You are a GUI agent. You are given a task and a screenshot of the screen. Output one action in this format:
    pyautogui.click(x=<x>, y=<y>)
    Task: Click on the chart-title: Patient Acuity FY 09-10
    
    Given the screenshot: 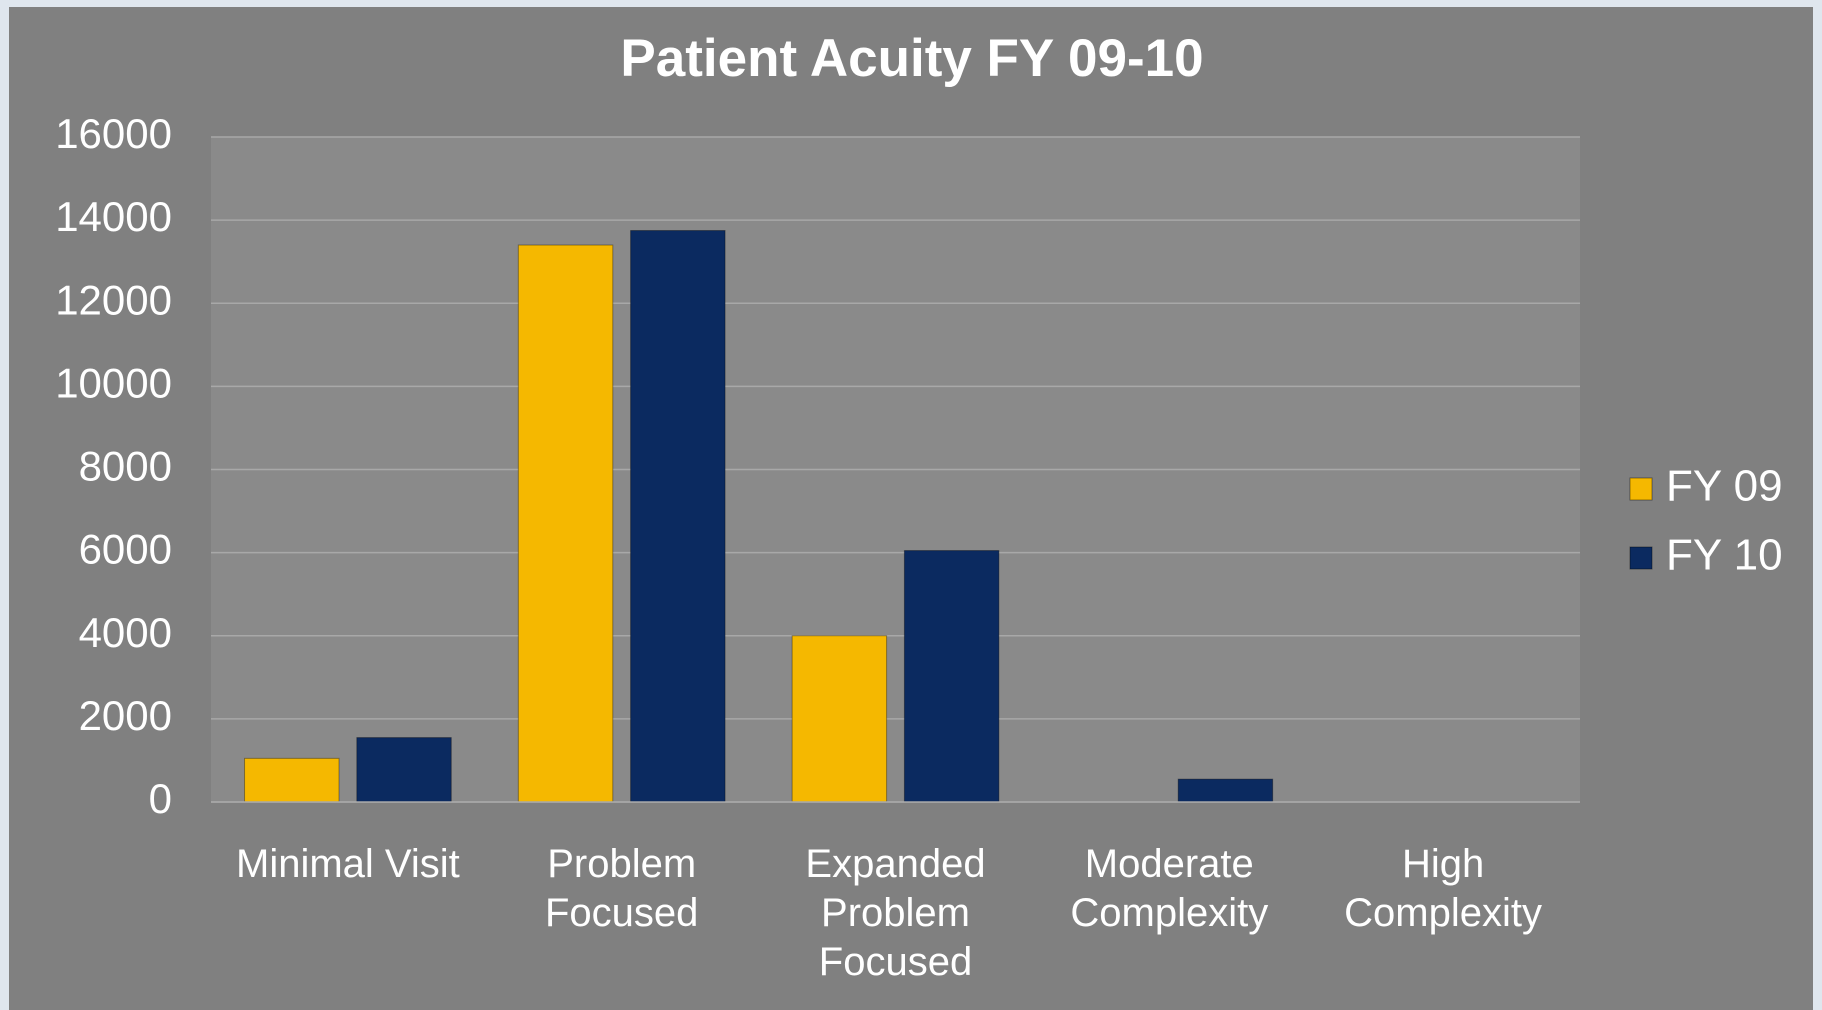 What is the action you would take?
    pyautogui.click(x=911, y=58)
    